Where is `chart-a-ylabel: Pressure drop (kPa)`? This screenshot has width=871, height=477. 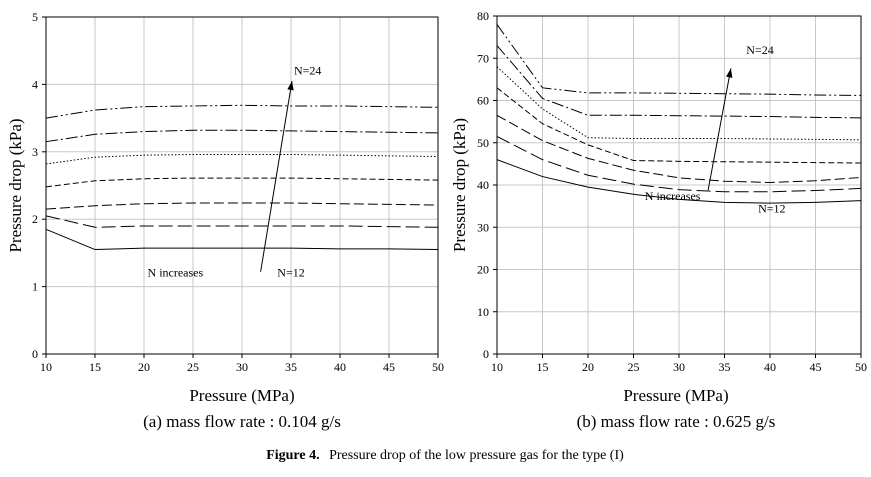
chart-a-ylabel: Pressure drop (kPa) is located at coordinates (15, 185).